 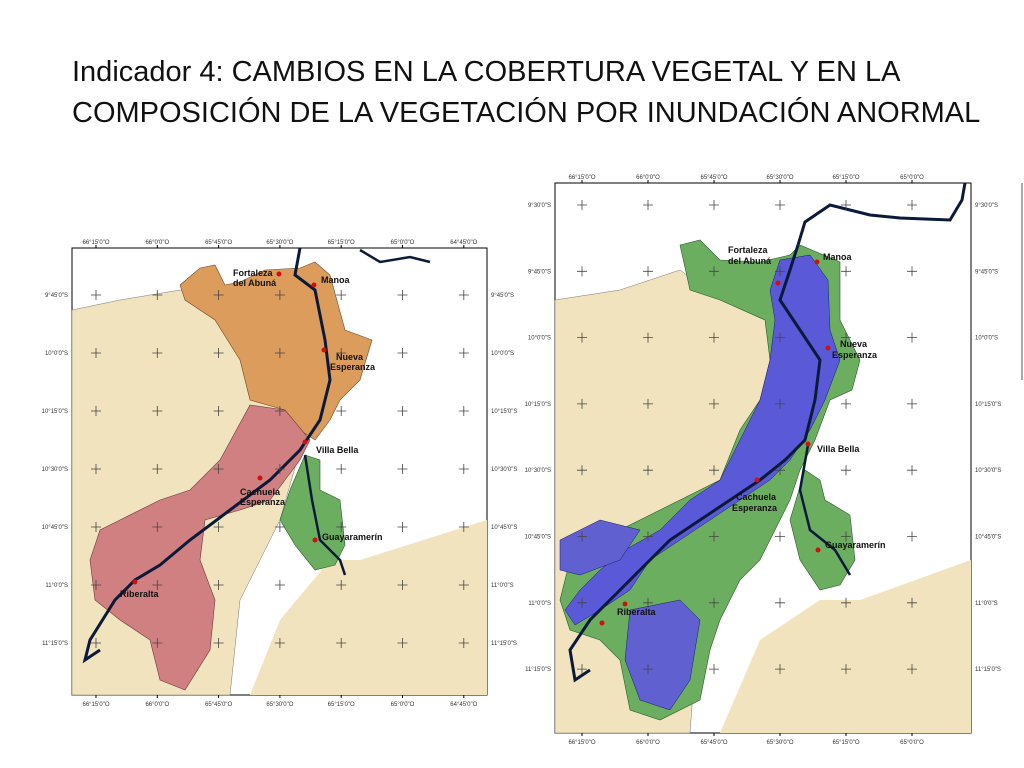 I want to click on place-label: Cachuela, so click(x=756, y=497).